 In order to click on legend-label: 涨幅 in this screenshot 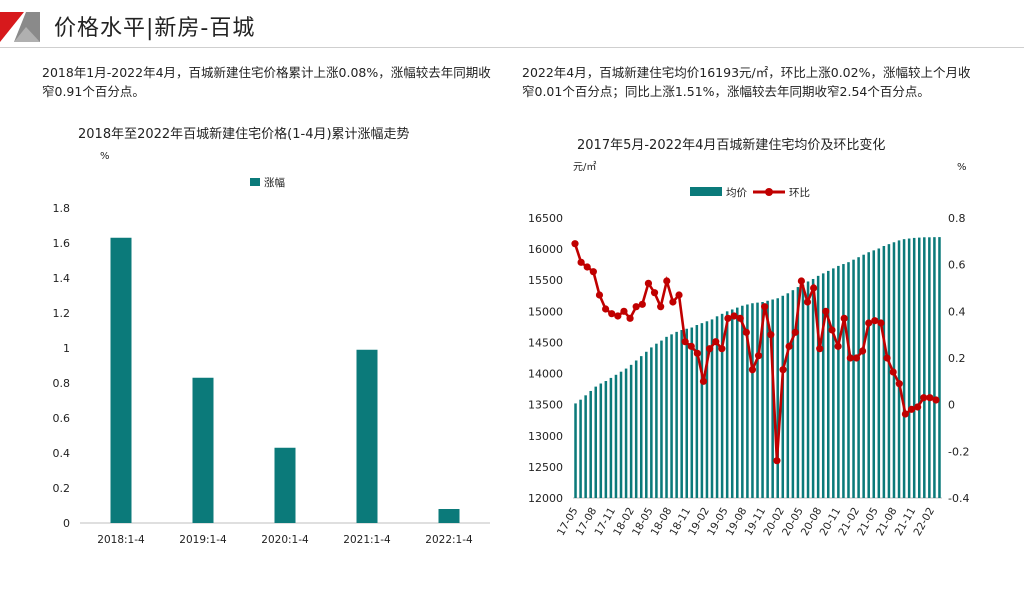, I will do `click(274, 182)`.